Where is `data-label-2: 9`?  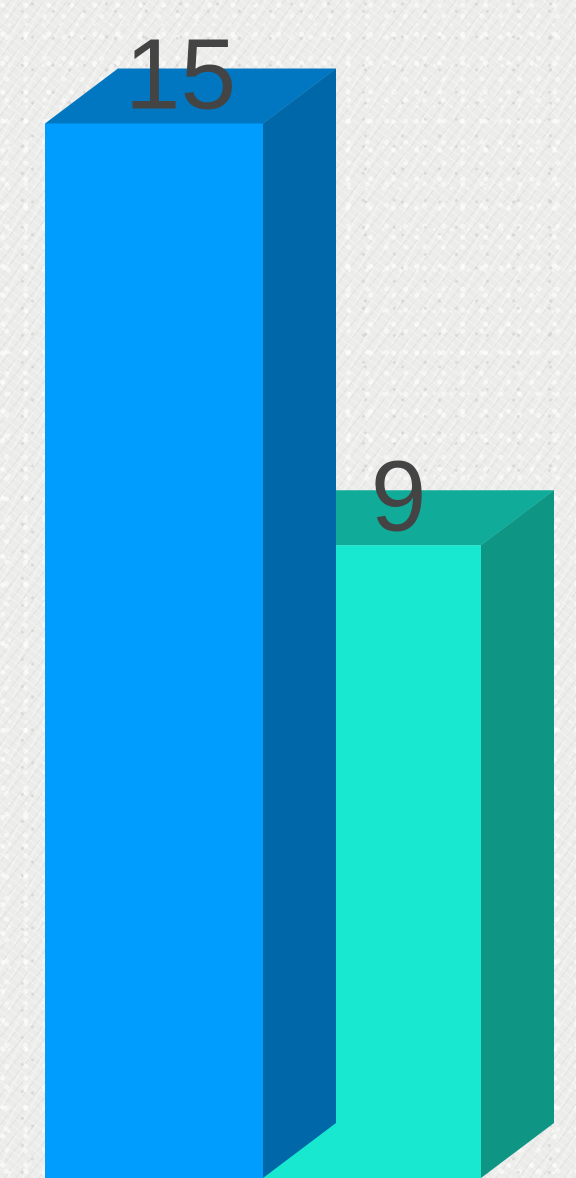
data-label-2: 9 is located at coordinates (399, 496).